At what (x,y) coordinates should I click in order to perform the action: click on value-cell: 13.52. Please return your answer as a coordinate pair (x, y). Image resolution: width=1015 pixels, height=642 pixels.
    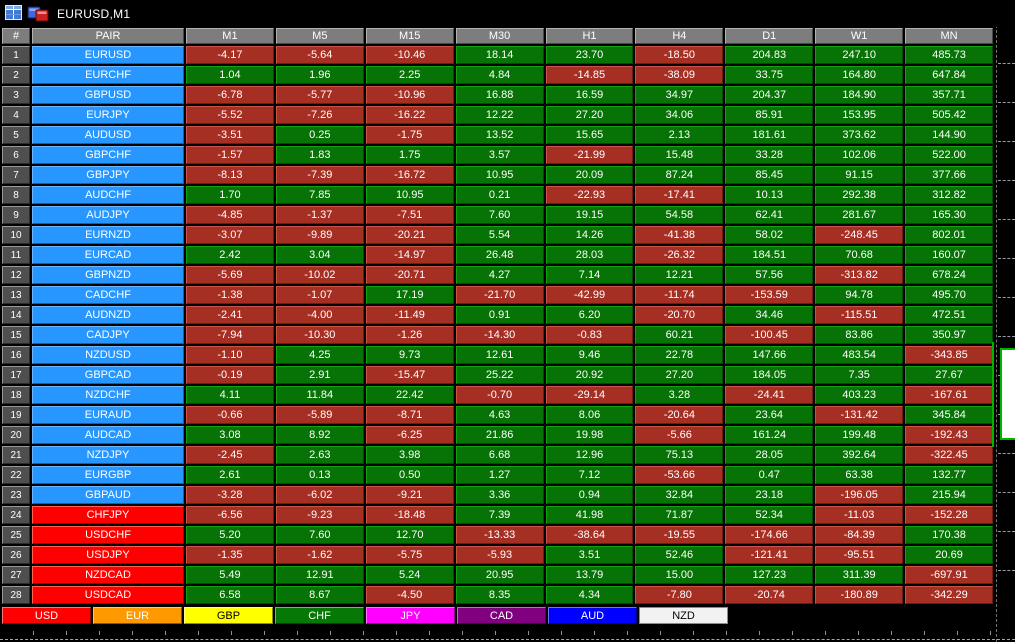
    Looking at the image, I should click on (499, 135).